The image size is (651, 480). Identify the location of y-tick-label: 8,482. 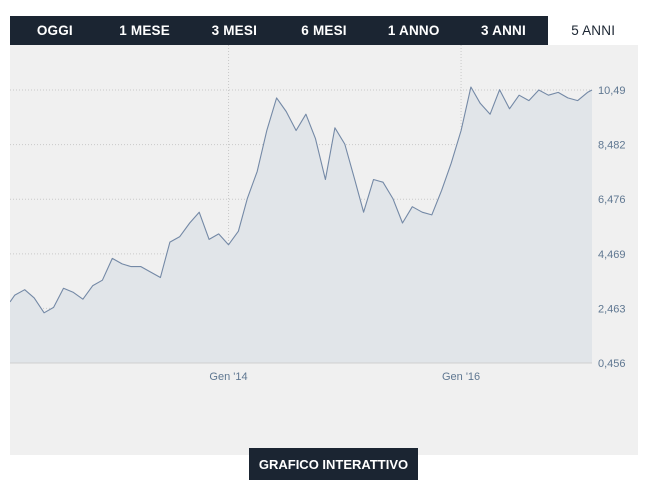
(612, 146).